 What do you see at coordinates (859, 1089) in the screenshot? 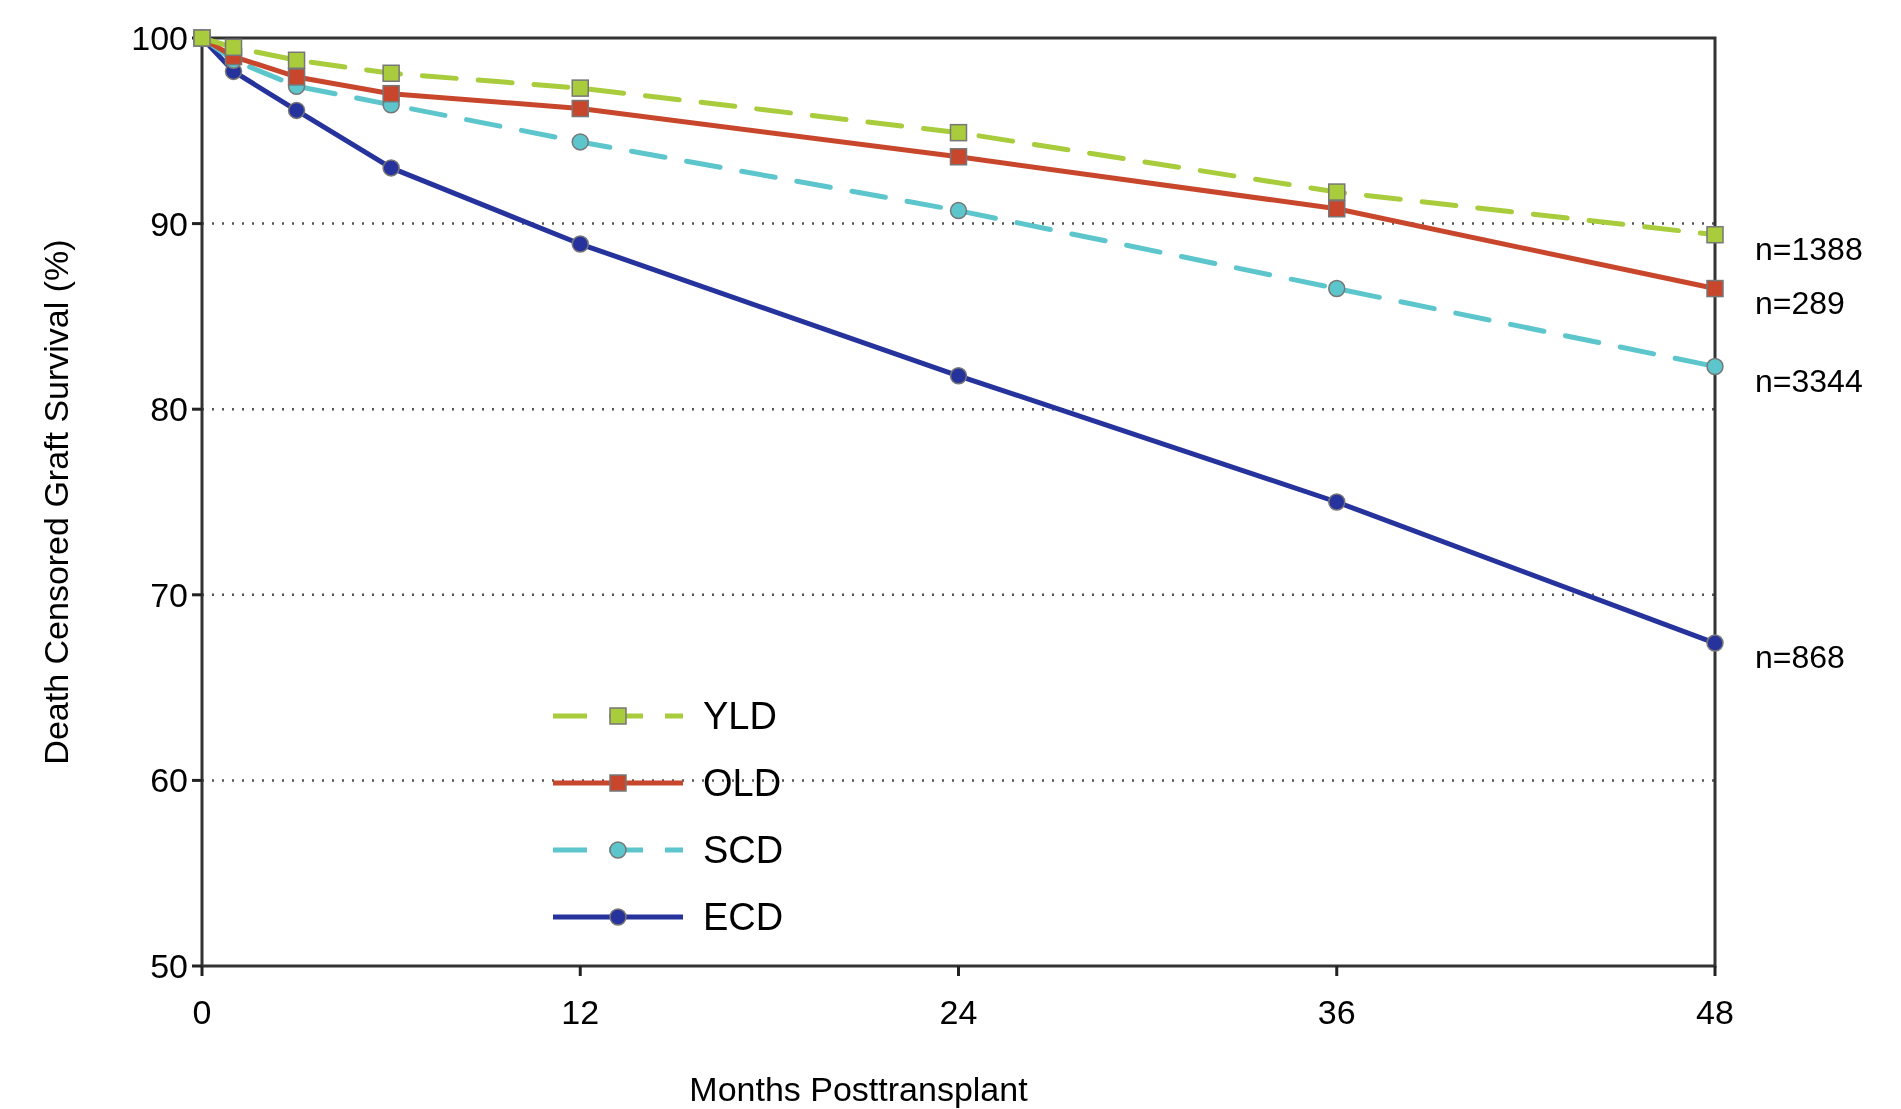
I see `x-axis-title: Months Posttransplant` at bounding box center [859, 1089].